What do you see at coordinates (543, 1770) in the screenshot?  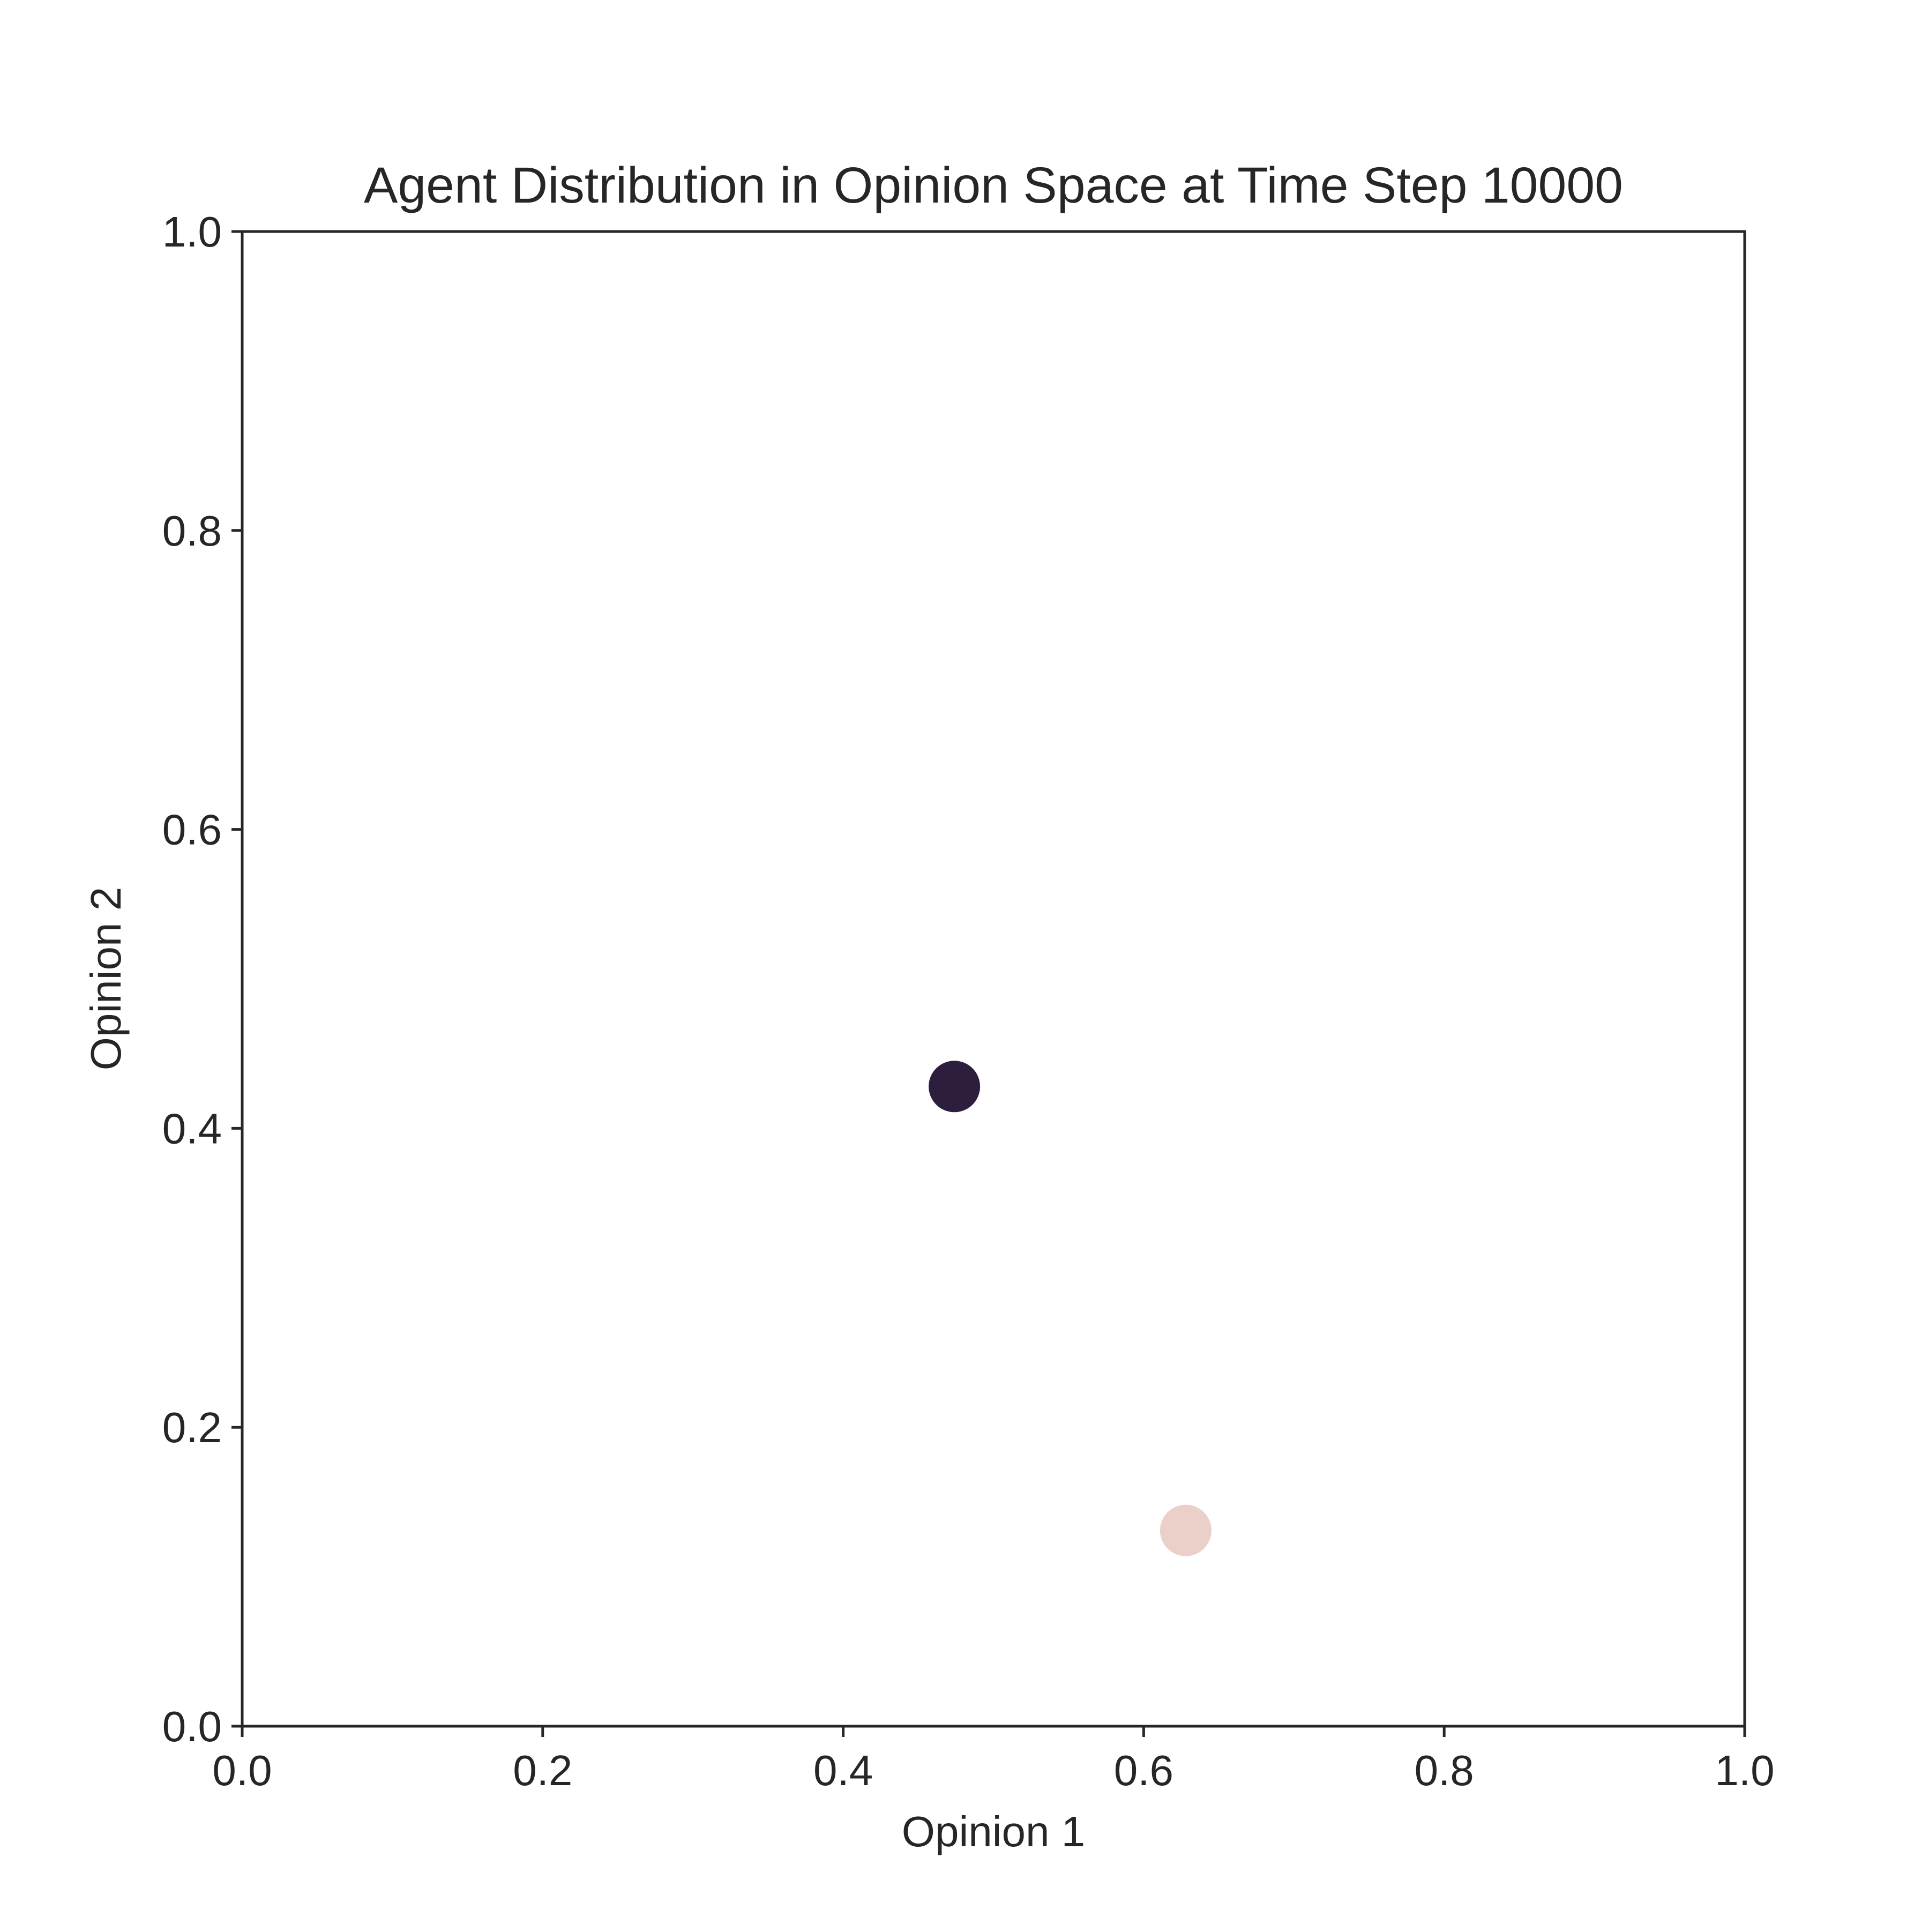 I see `x-tick-label: 0.2` at bounding box center [543, 1770].